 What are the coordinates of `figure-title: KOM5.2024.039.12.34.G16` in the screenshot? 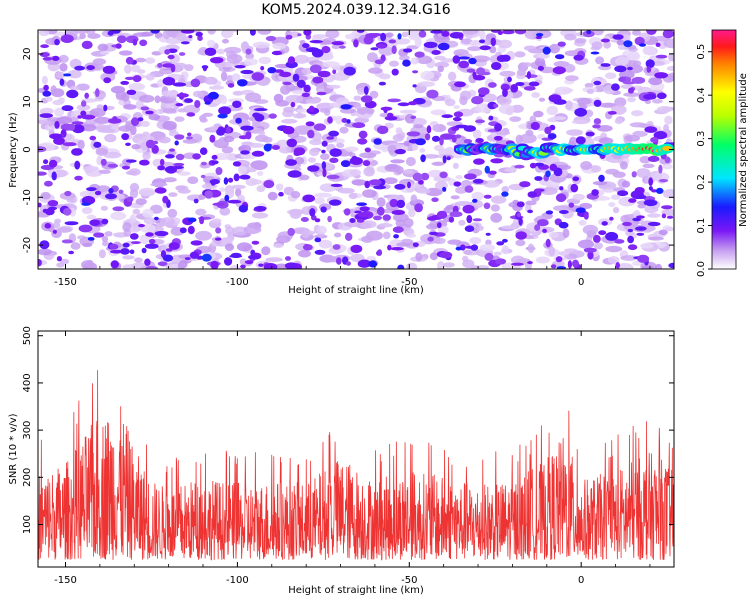 It's located at (355, 10).